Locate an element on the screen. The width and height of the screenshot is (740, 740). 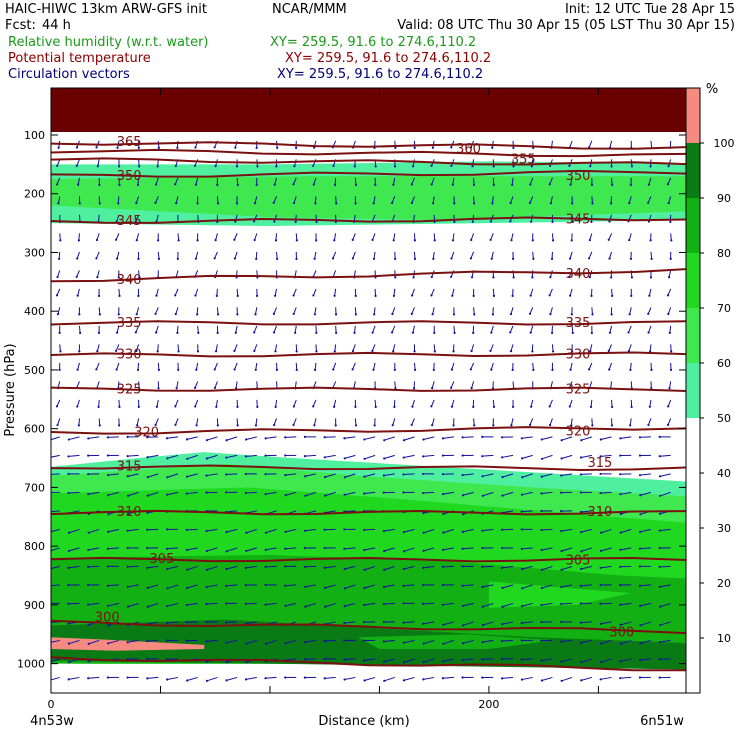
x-endpoint-right: 6n51w is located at coordinates (662, 721).